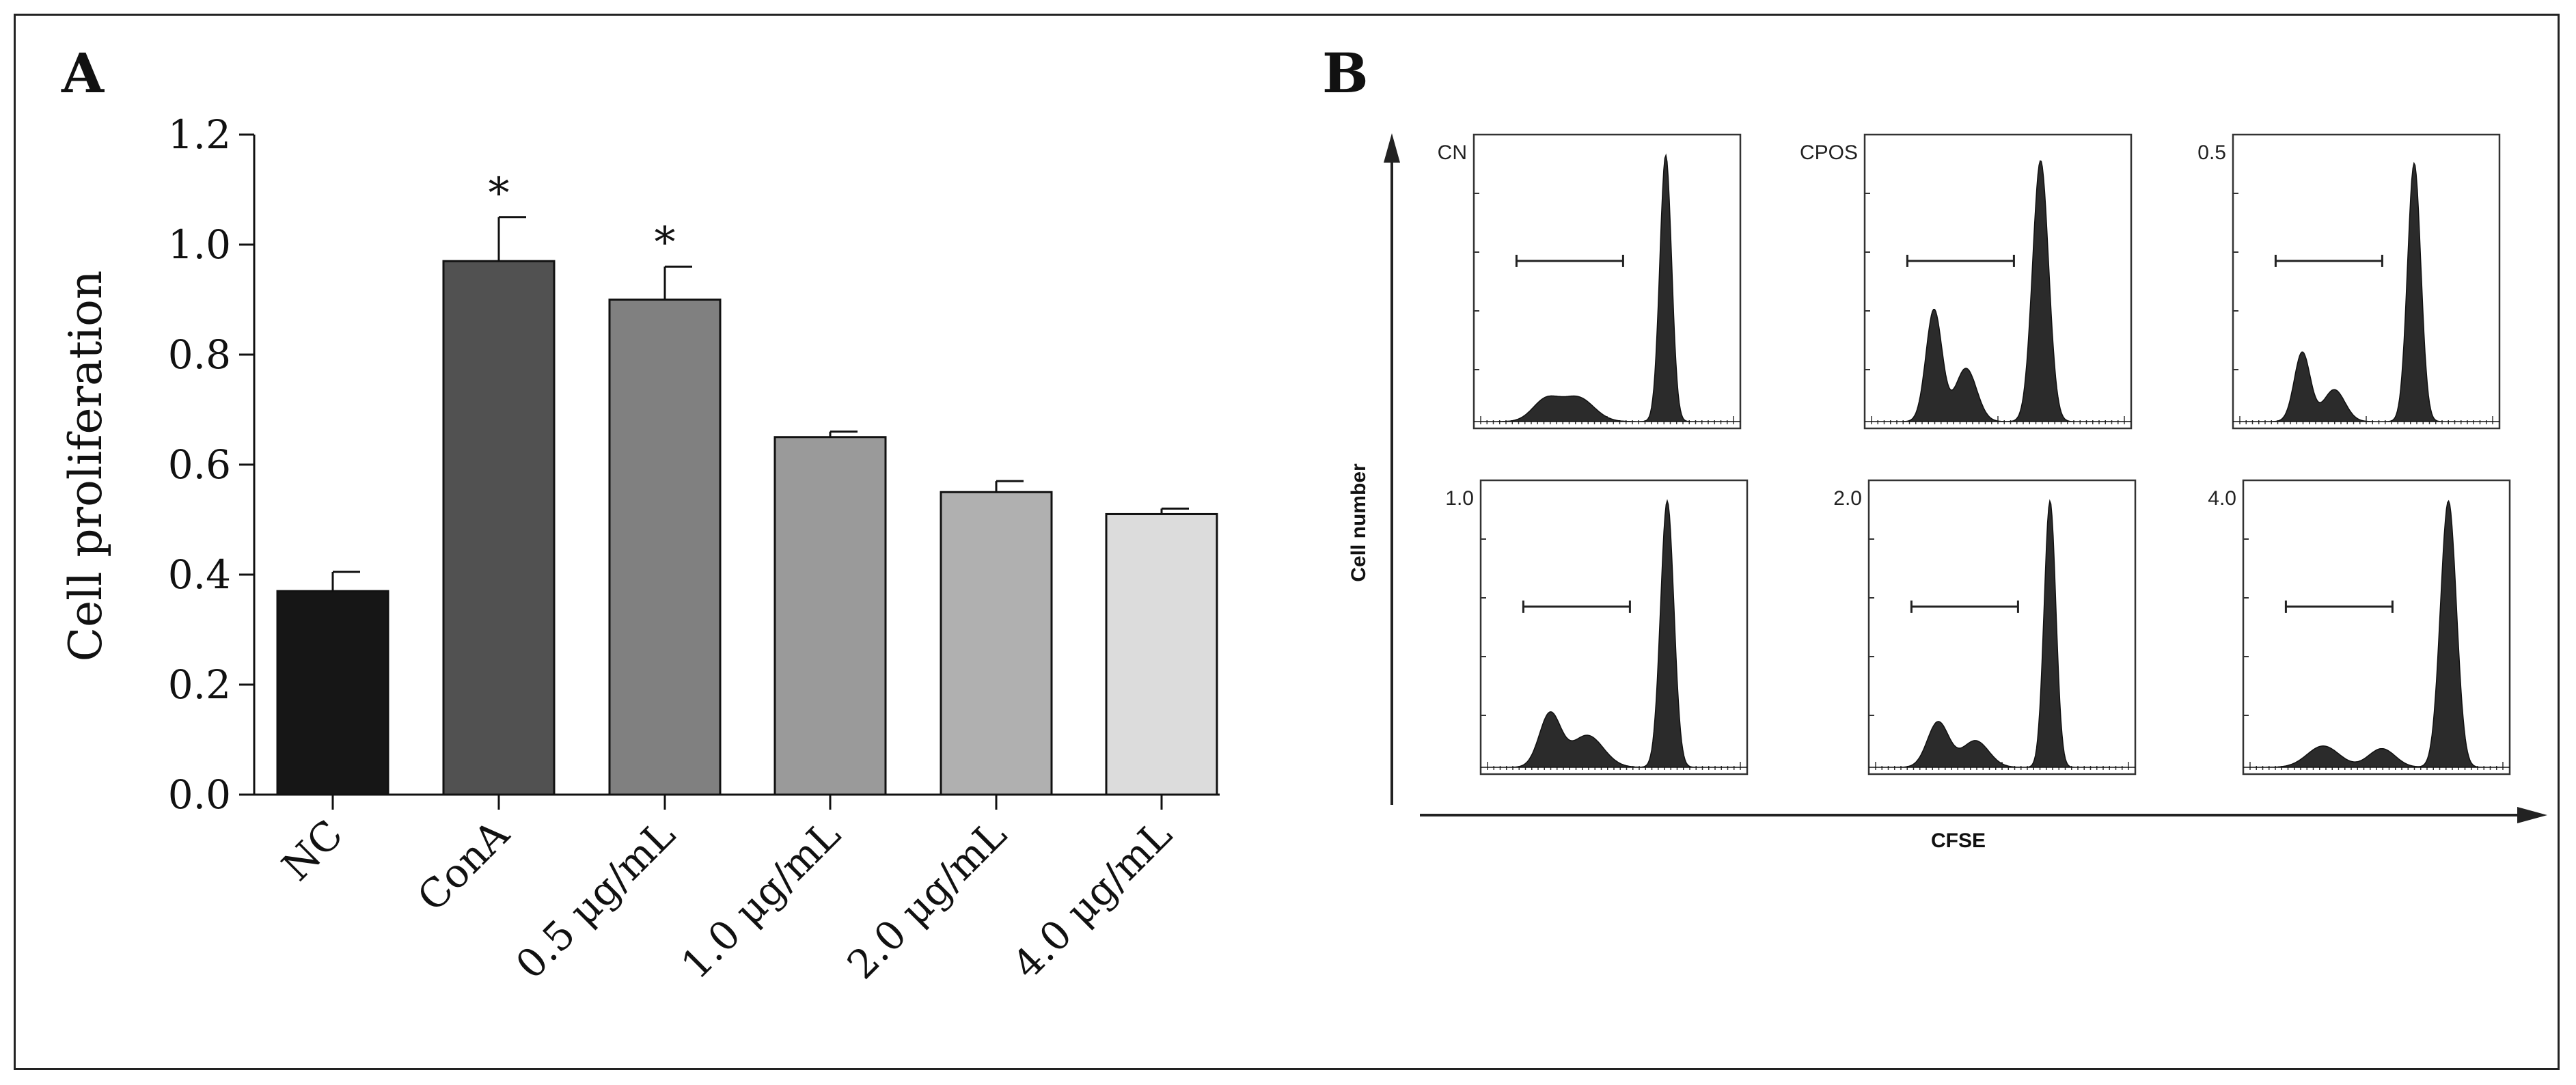 Image resolution: width=2576 pixels, height=1085 pixels. I want to click on y-tick-label: 0.6, so click(199, 464).